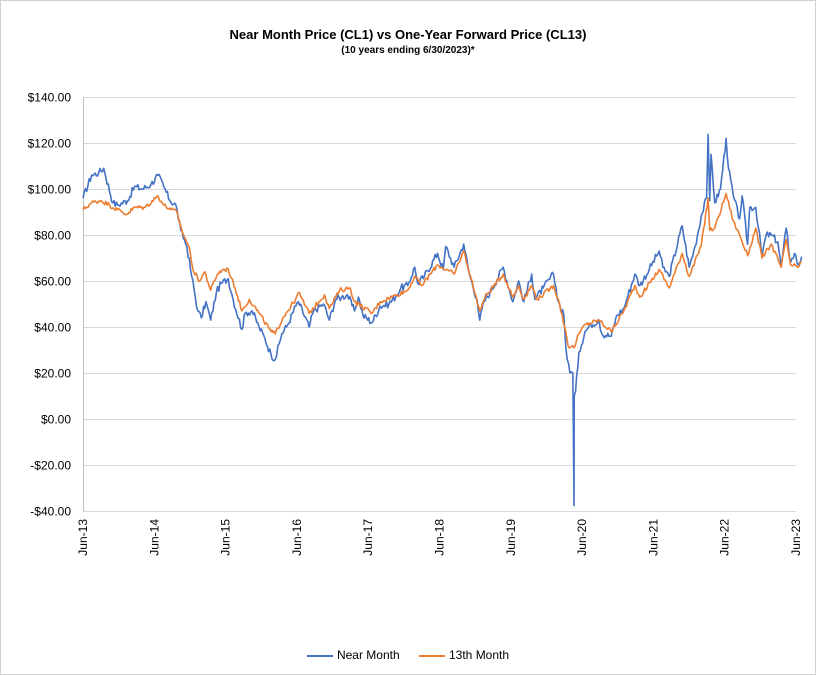  What do you see at coordinates (52, 236) in the screenshot?
I see `y-tick-label: $80.00` at bounding box center [52, 236].